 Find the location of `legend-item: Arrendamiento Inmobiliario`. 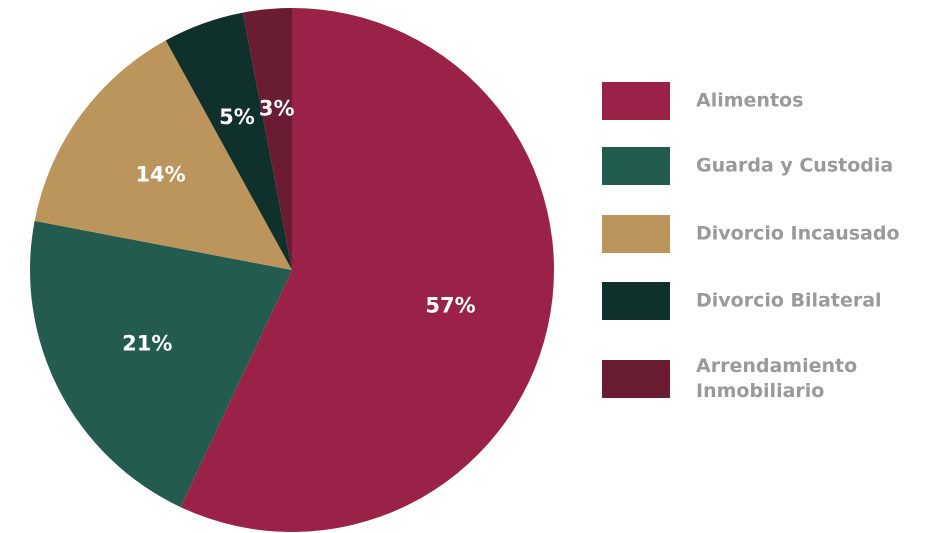

legend-item: Arrendamiento Inmobiliario is located at coordinates (762, 378).